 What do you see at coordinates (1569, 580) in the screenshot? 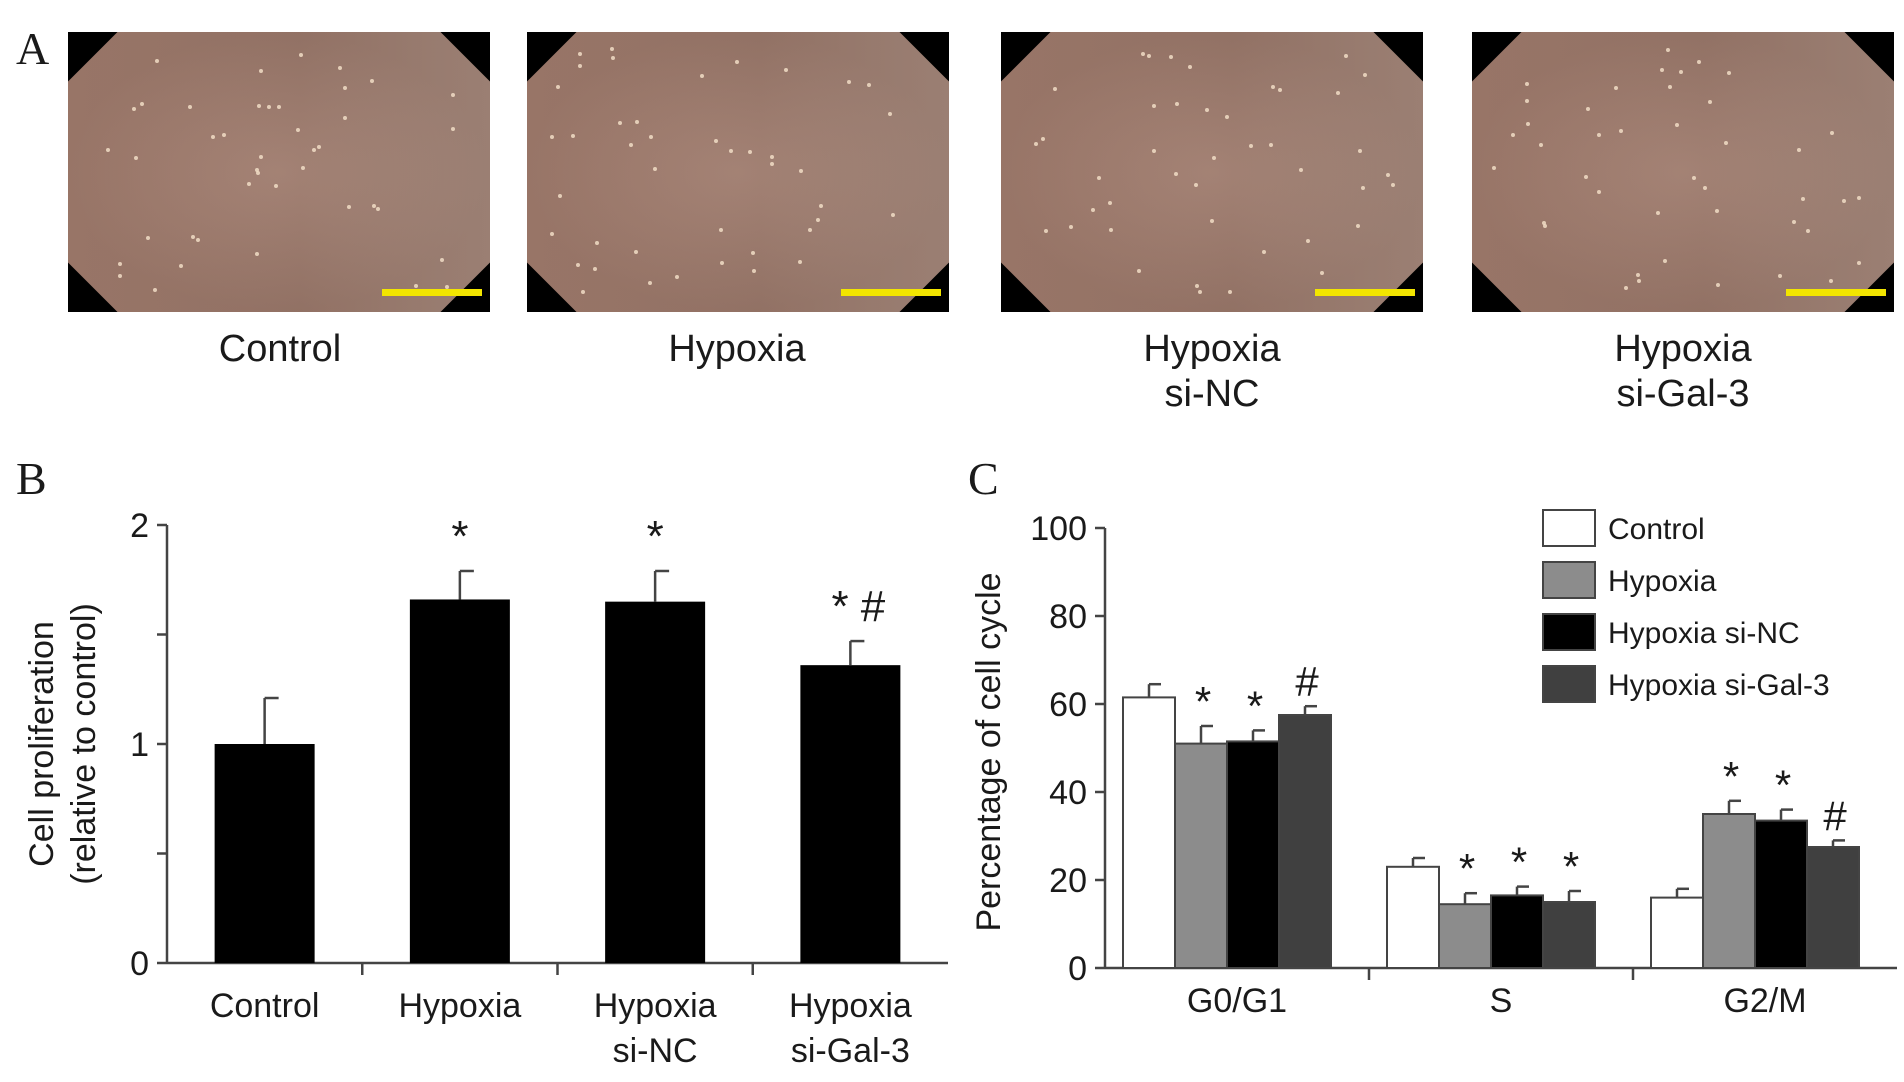
I see `legend-swatch` at bounding box center [1569, 580].